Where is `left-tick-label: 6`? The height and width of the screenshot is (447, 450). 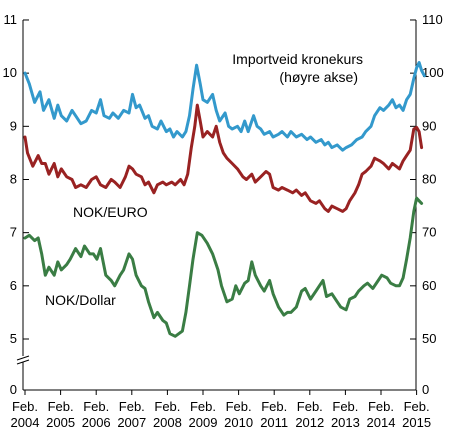 left-tick-label: 6 is located at coordinates (13, 285).